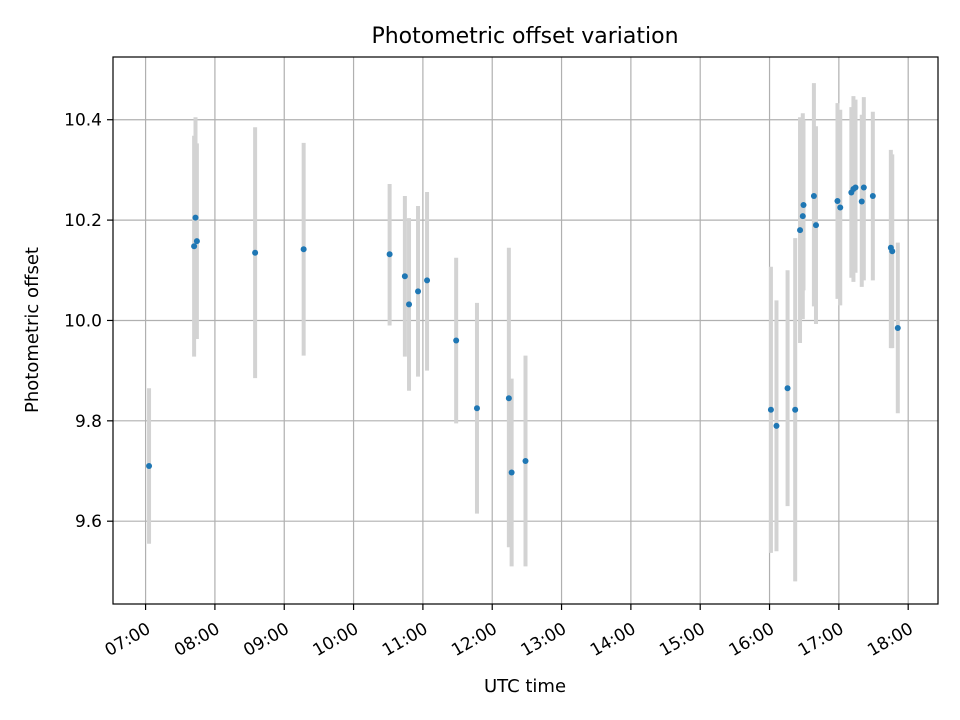 Image resolution: width=960 pixels, height=720 pixels. I want to click on x-tick-label: 18:00, so click(890, 640).